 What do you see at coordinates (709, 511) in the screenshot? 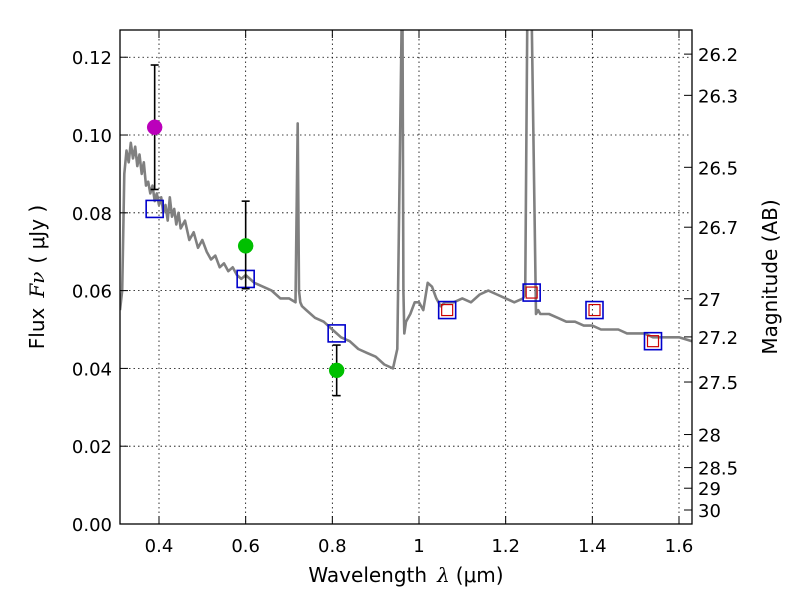
I see `y2-tick-label: 30` at bounding box center [709, 511].